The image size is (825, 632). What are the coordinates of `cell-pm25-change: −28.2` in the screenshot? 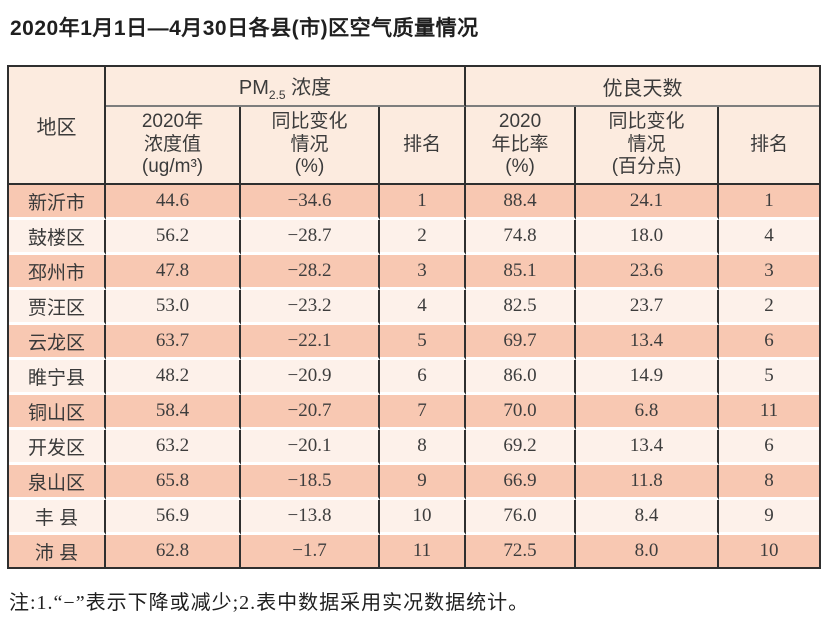 It's located at (310, 272).